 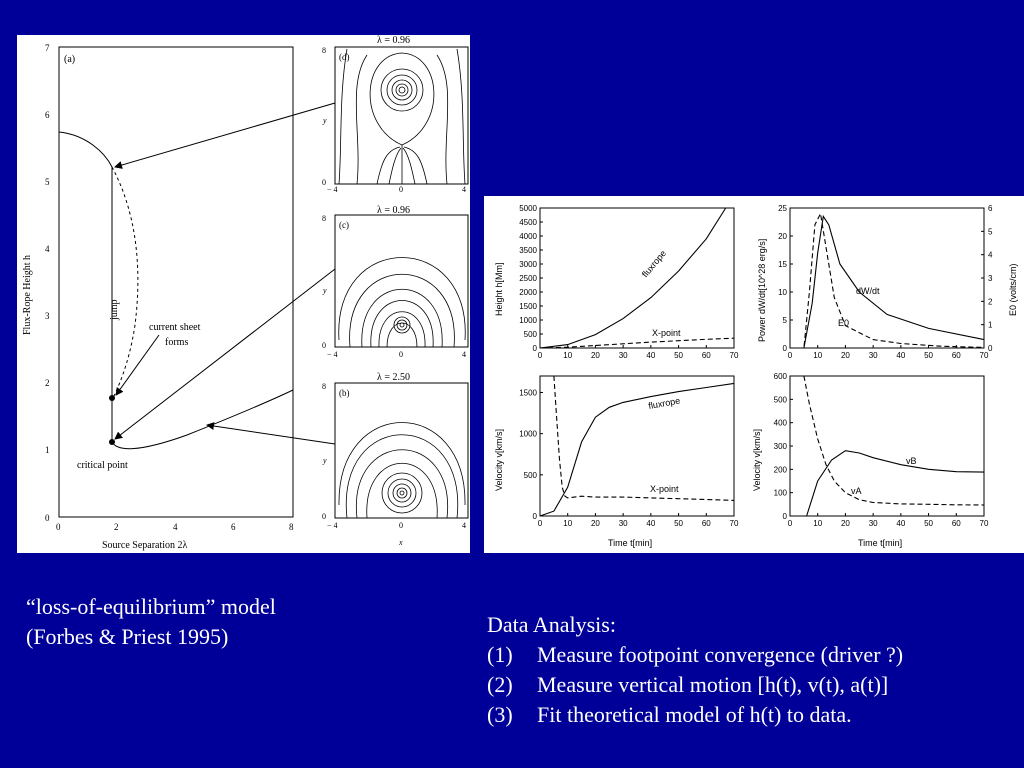 I want to click on y-right-tick-label: 4, so click(x=990, y=255).